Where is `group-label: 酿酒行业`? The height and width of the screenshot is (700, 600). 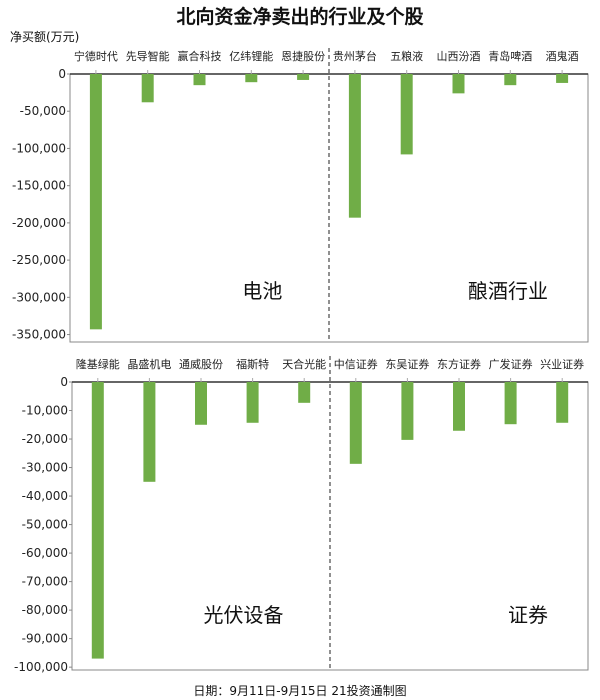
group-label: 酿酒行业 is located at coordinates (508, 291).